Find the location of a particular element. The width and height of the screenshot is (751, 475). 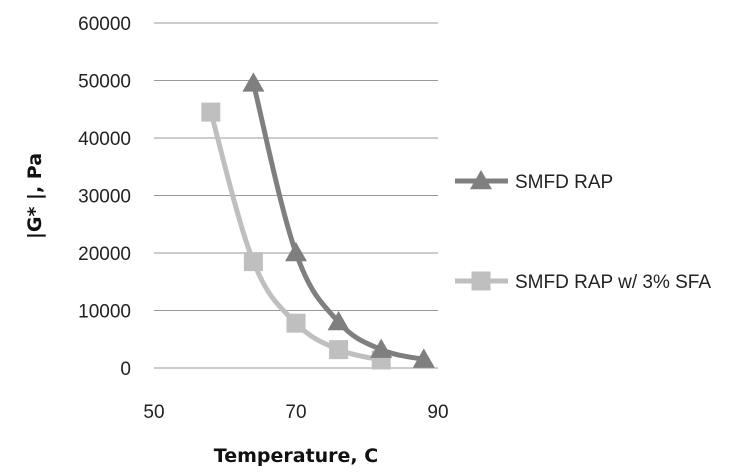

x-tick-90: 90 is located at coordinates (437, 412).